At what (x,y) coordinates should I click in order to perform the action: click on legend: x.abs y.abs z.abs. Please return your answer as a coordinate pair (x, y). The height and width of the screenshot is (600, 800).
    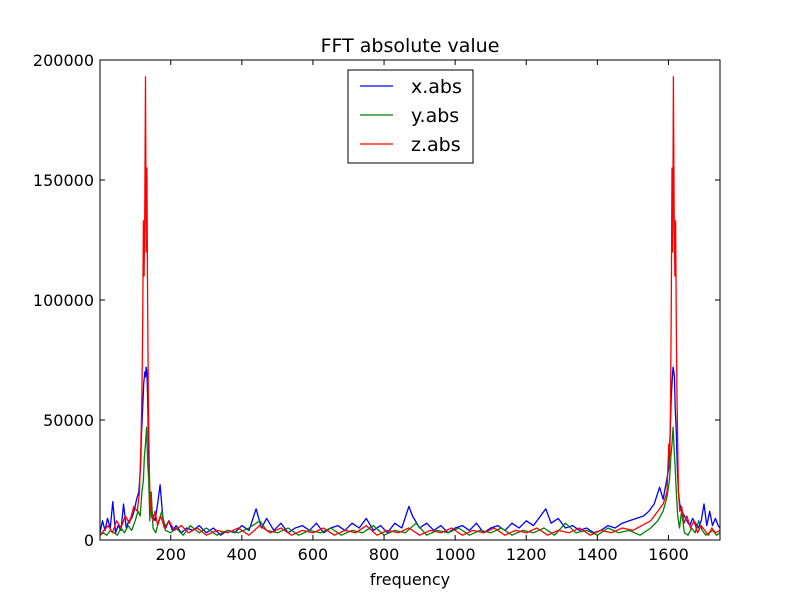
    Looking at the image, I should click on (410, 116).